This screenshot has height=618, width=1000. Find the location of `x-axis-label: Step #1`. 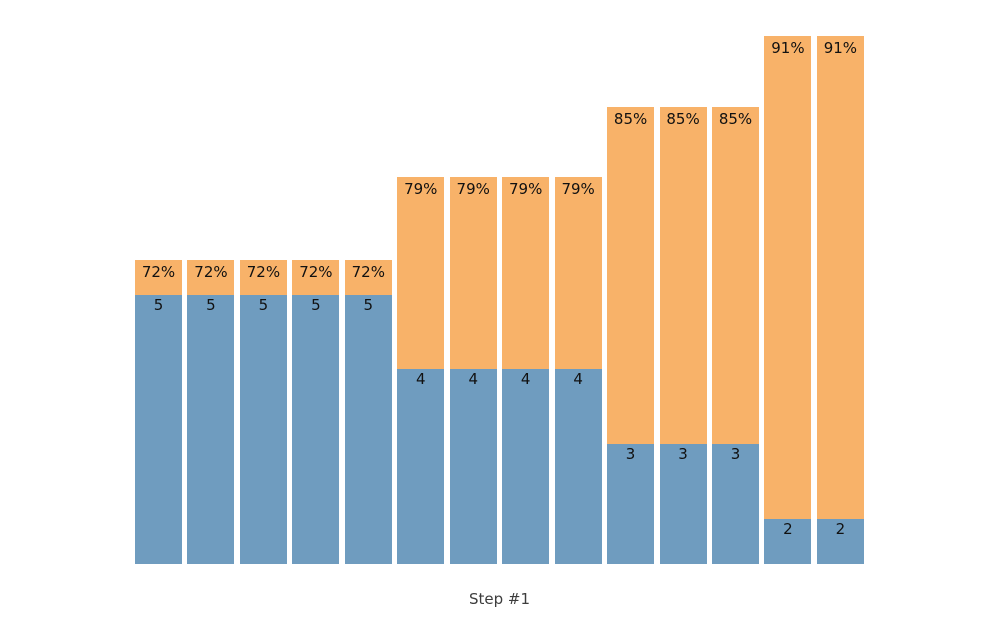

x-axis-label: Step #1 is located at coordinates (499, 599).